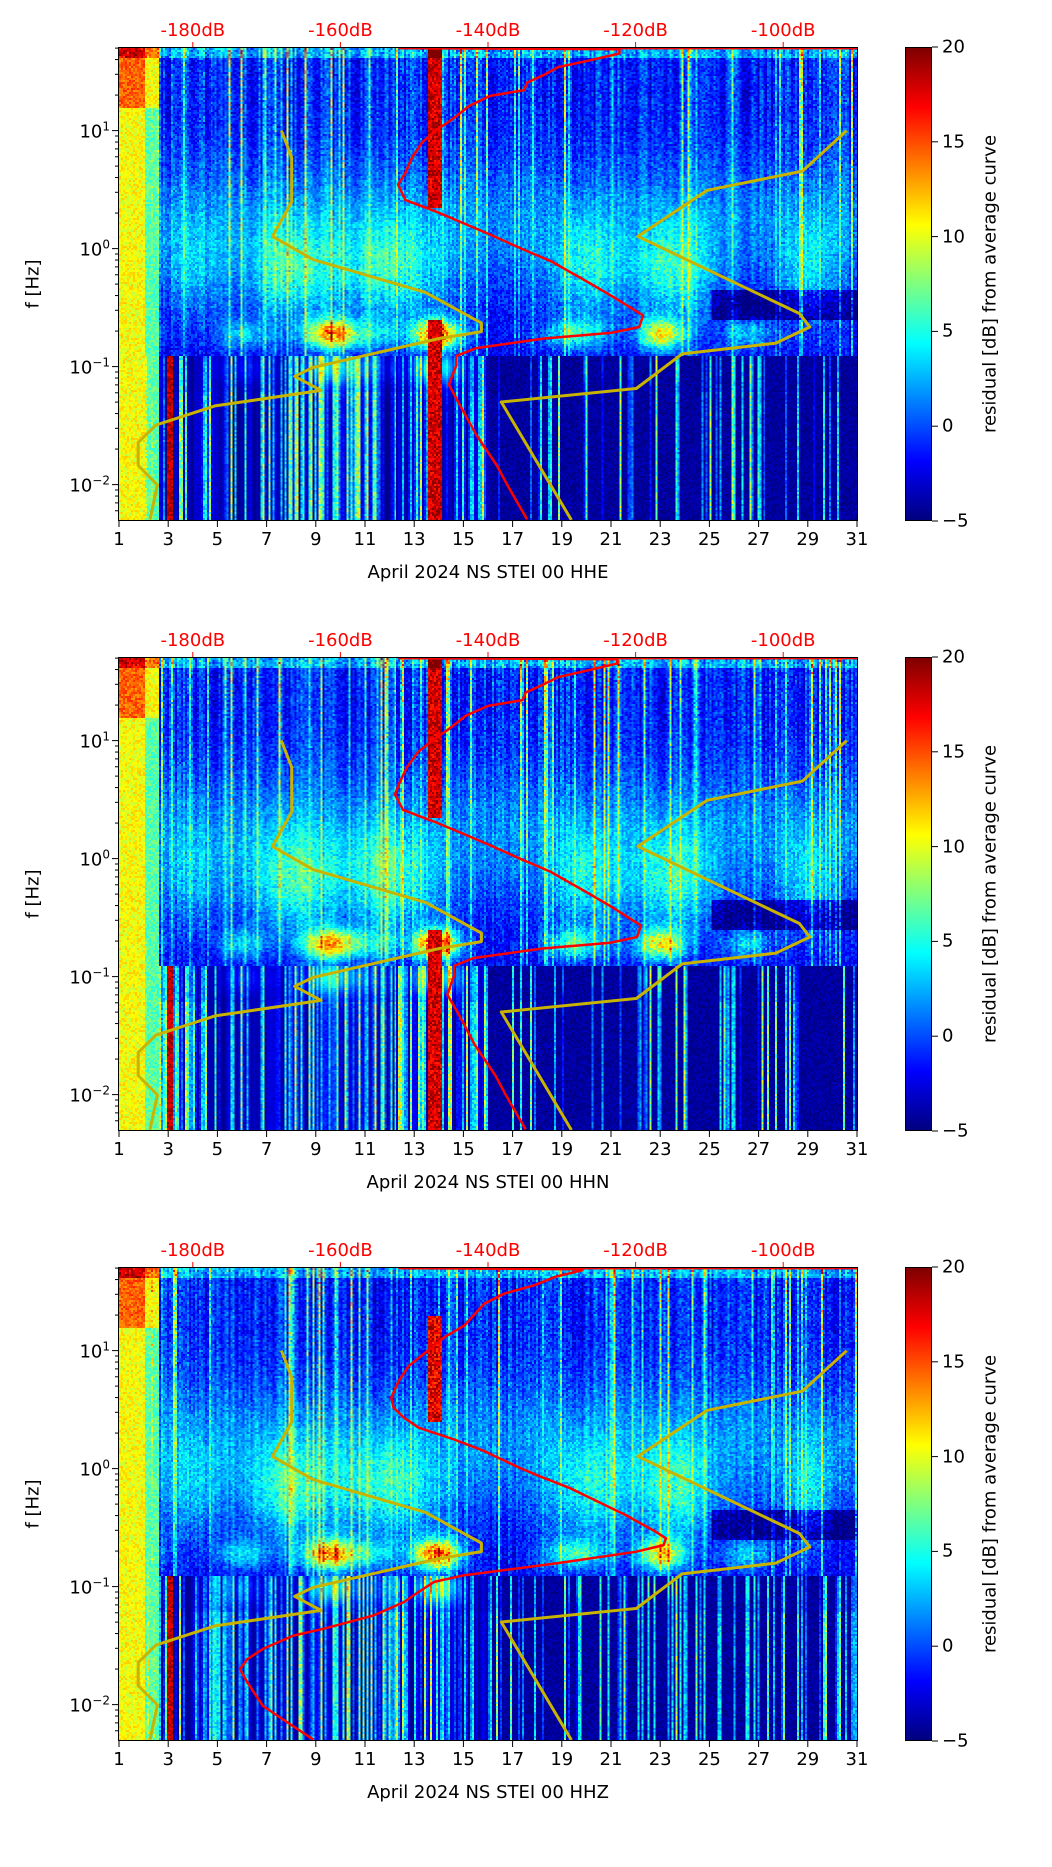  Describe the element at coordinates (547, 1504) in the screenshot. I see `psd-curve-line` at that location.